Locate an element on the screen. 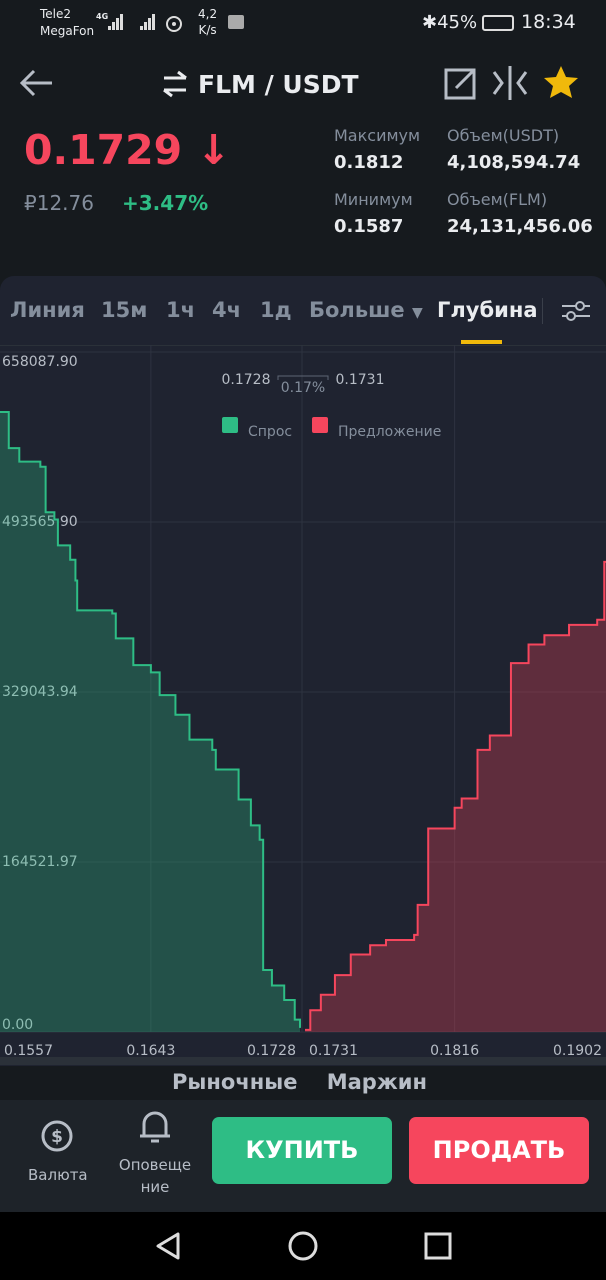 The image size is (606, 1280). carrier: Tele2 MegaFon is located at coordinates (67, 23).